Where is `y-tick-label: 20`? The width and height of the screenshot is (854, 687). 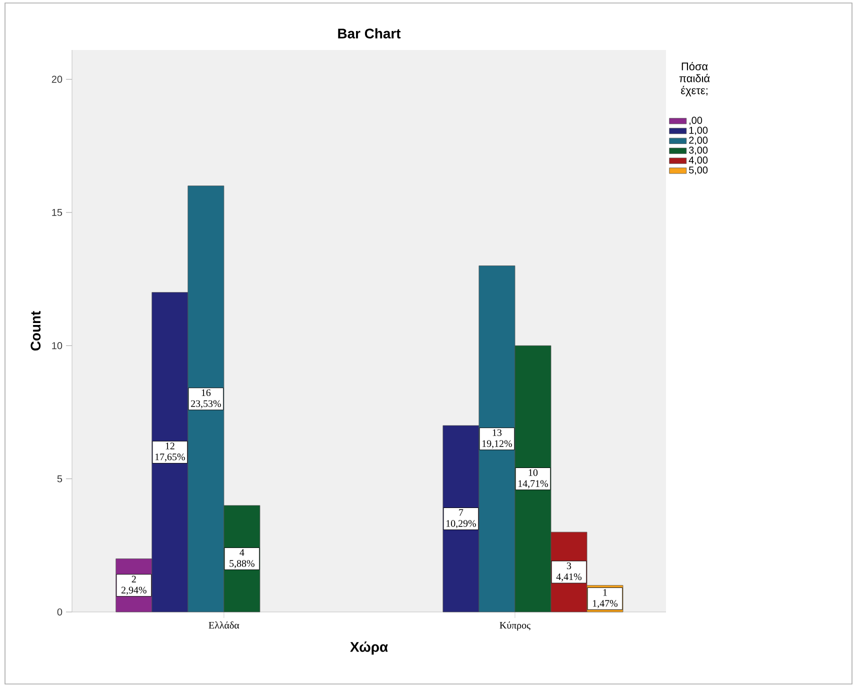
y-tick-label: 20 is located at coordinates (57, 79).